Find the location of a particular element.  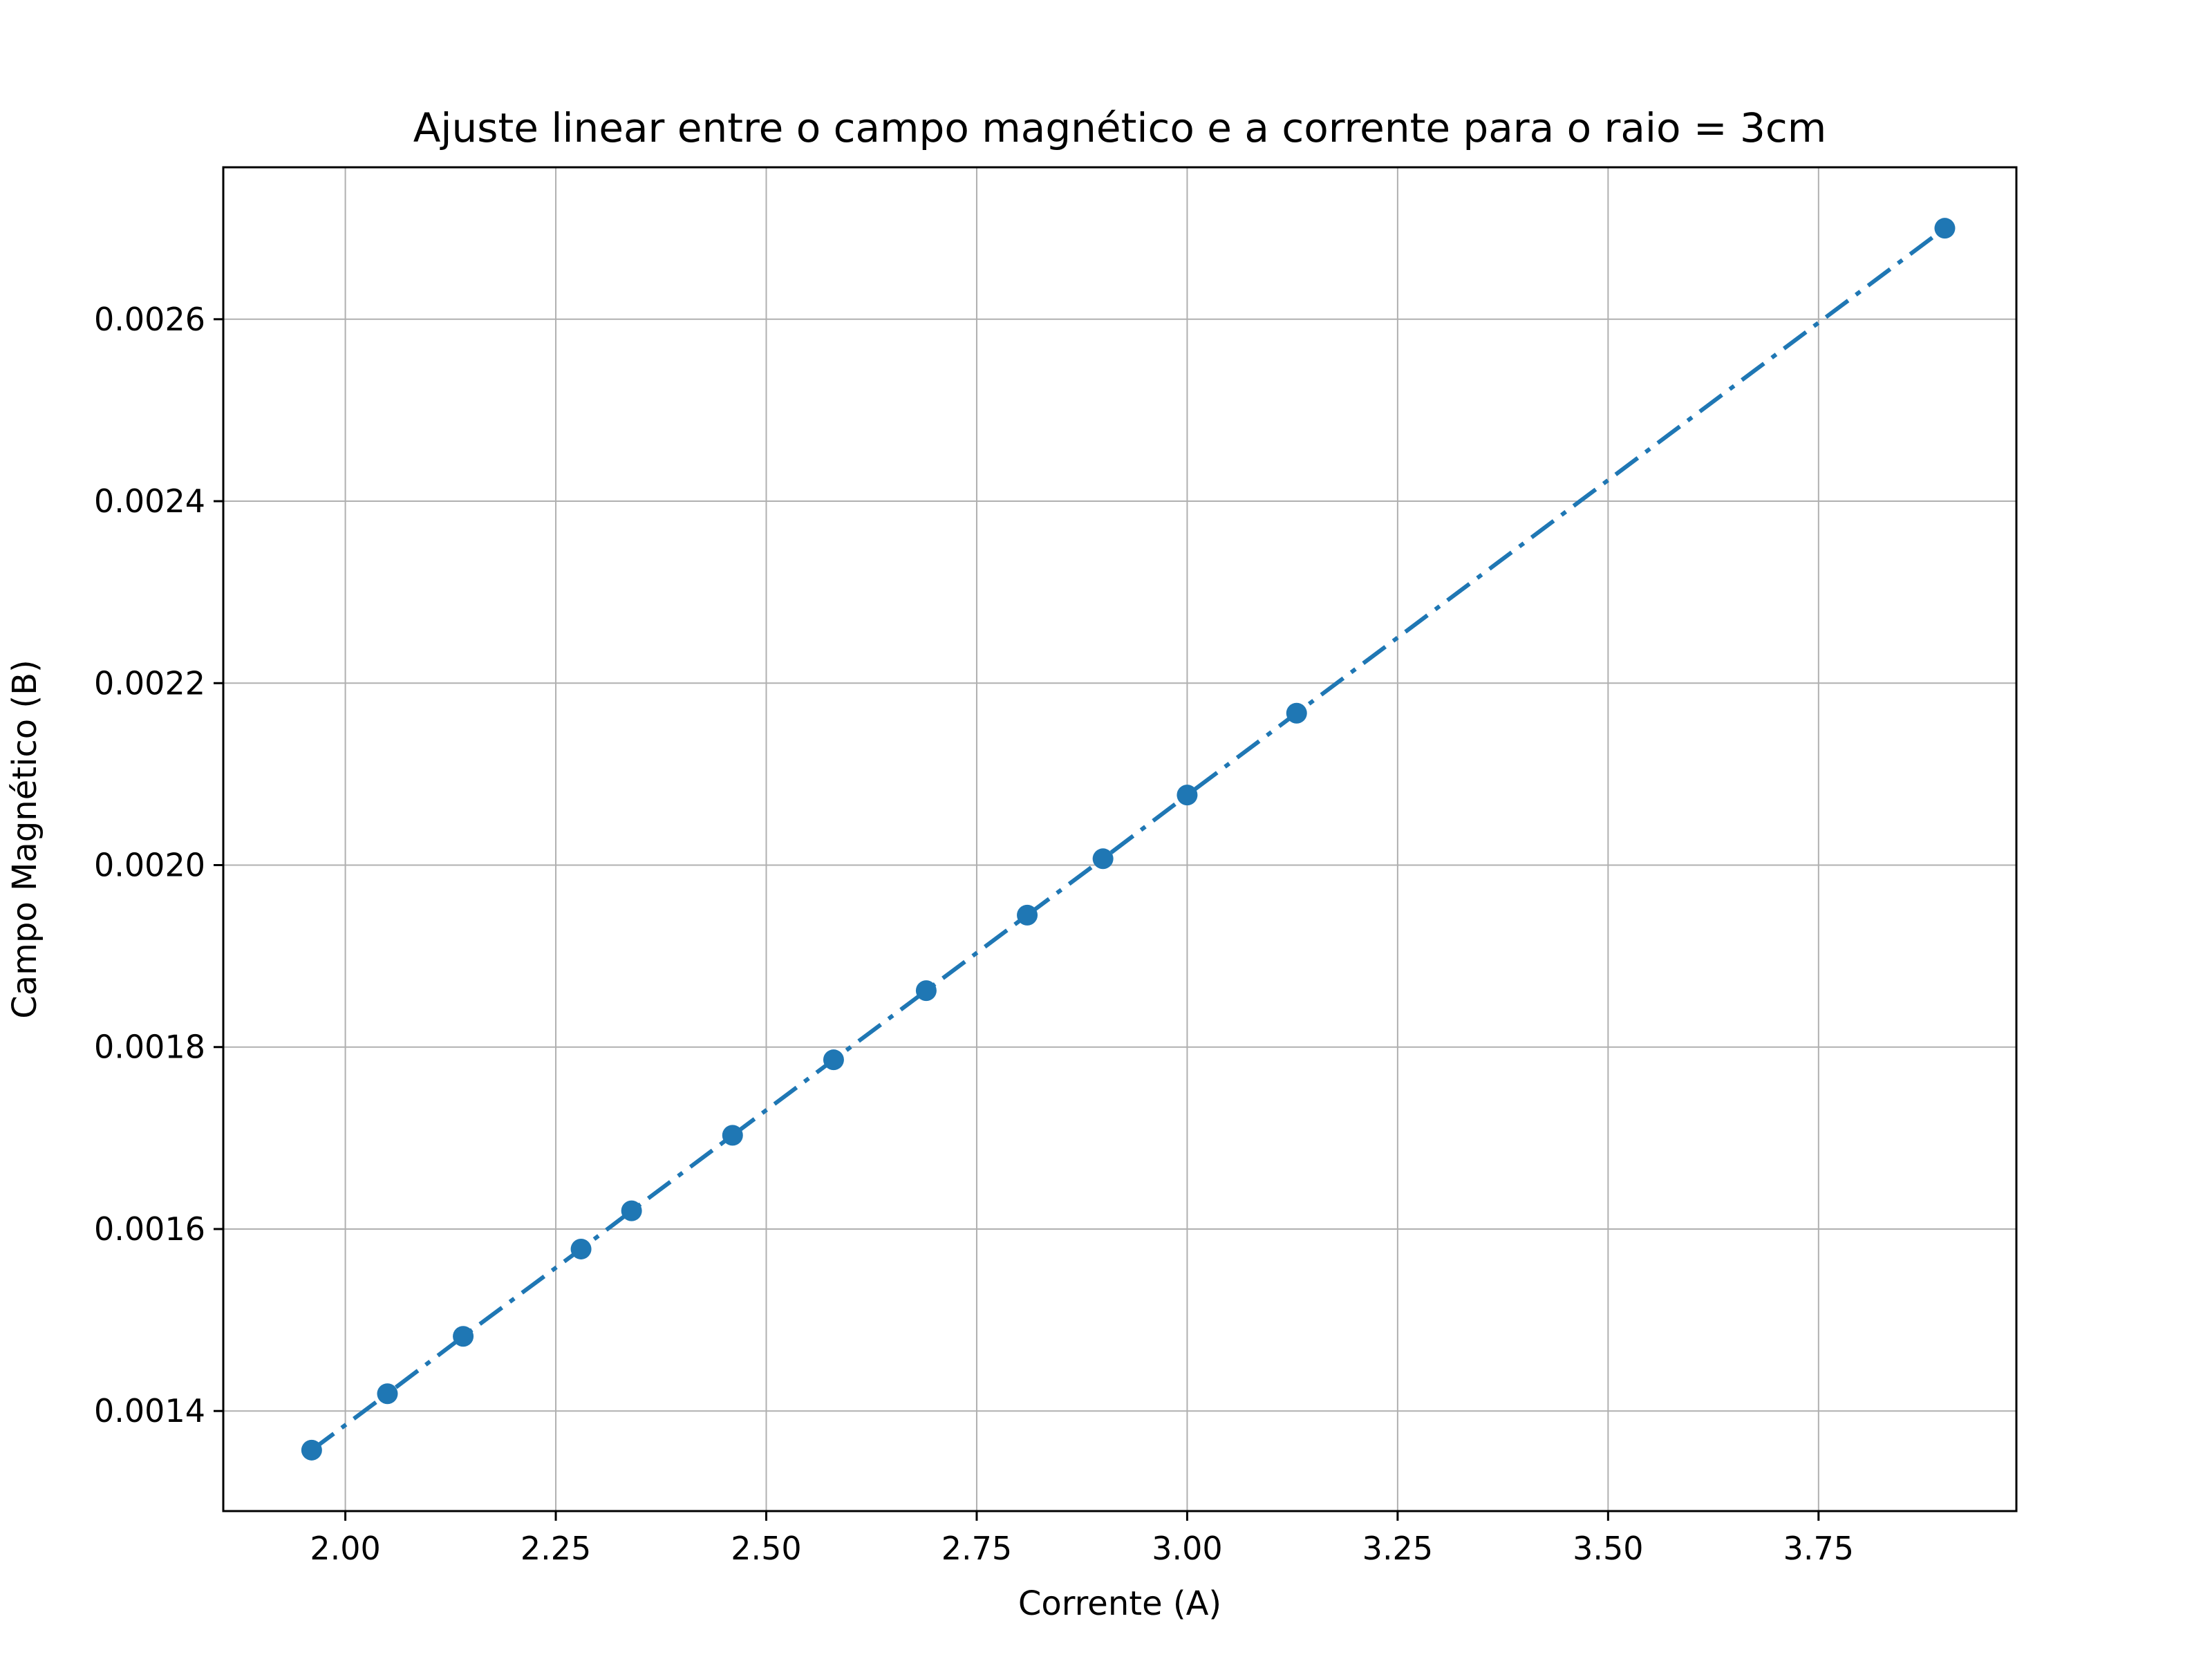

x-tick-label: 2.50 is located at coordinates (766, 1549).